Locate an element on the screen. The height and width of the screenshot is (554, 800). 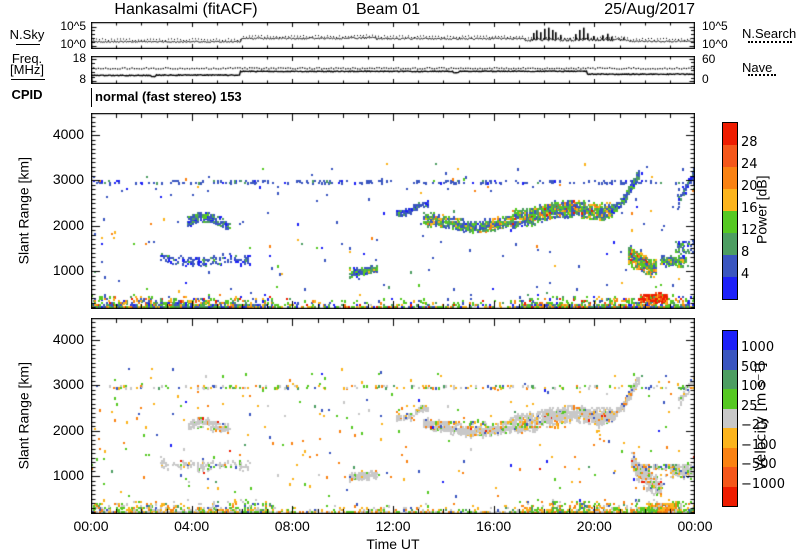
power-yaxis-title: Slant Range [km] is located at coordinates (23, 211).